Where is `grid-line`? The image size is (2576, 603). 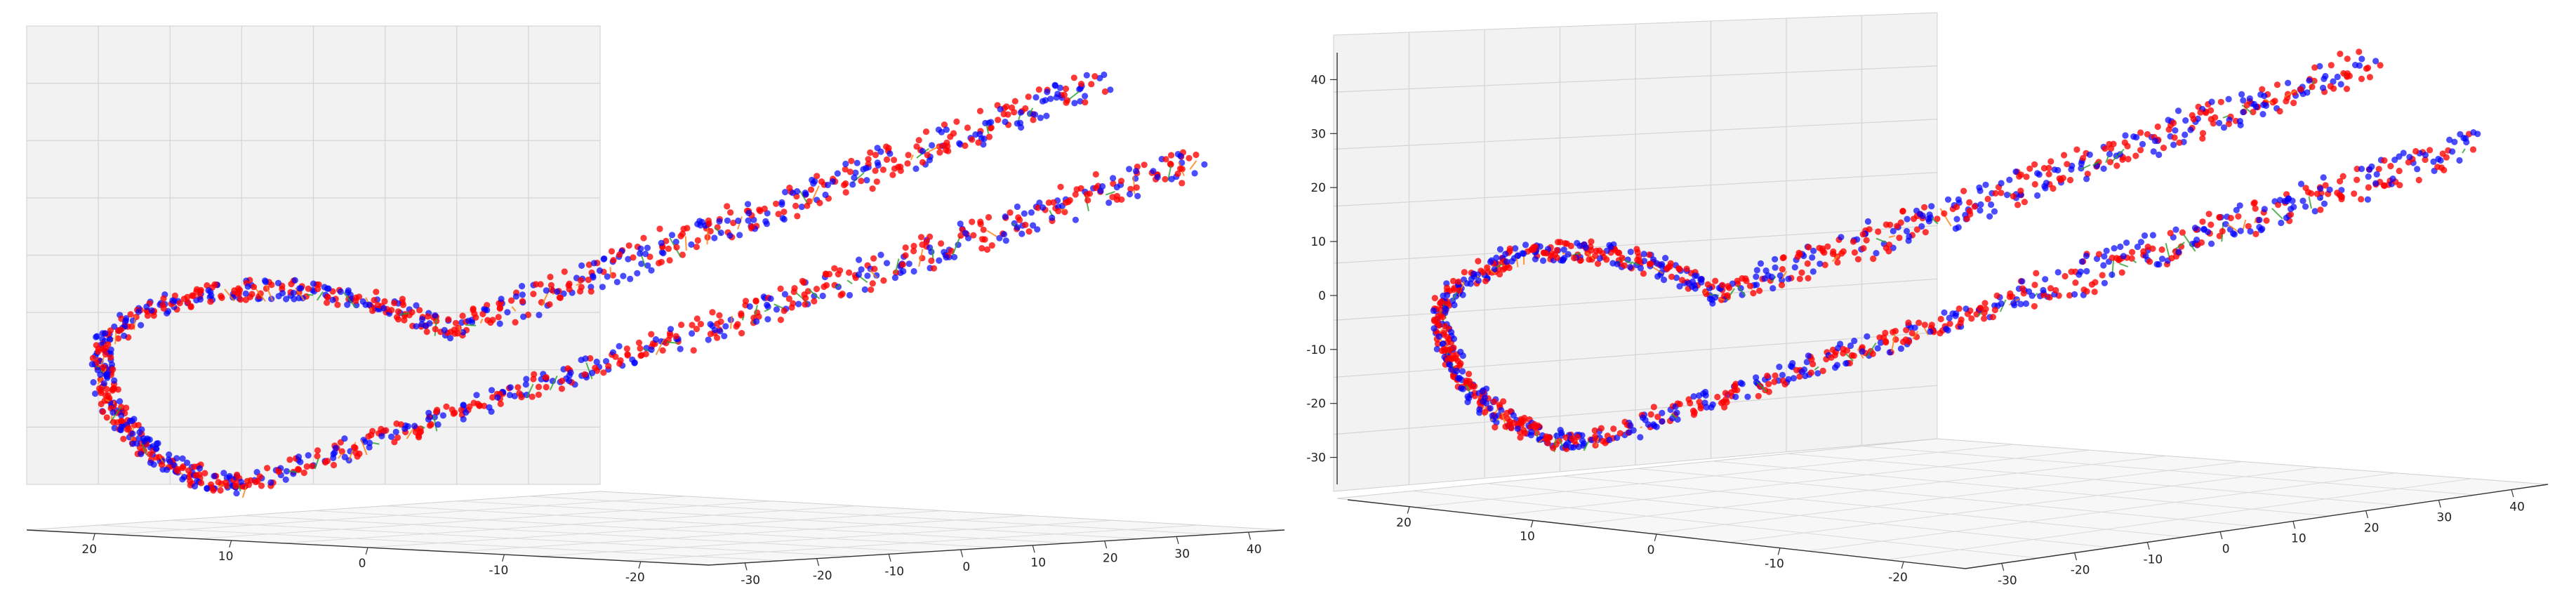
grid-line is located at coordinates (2021, 488).